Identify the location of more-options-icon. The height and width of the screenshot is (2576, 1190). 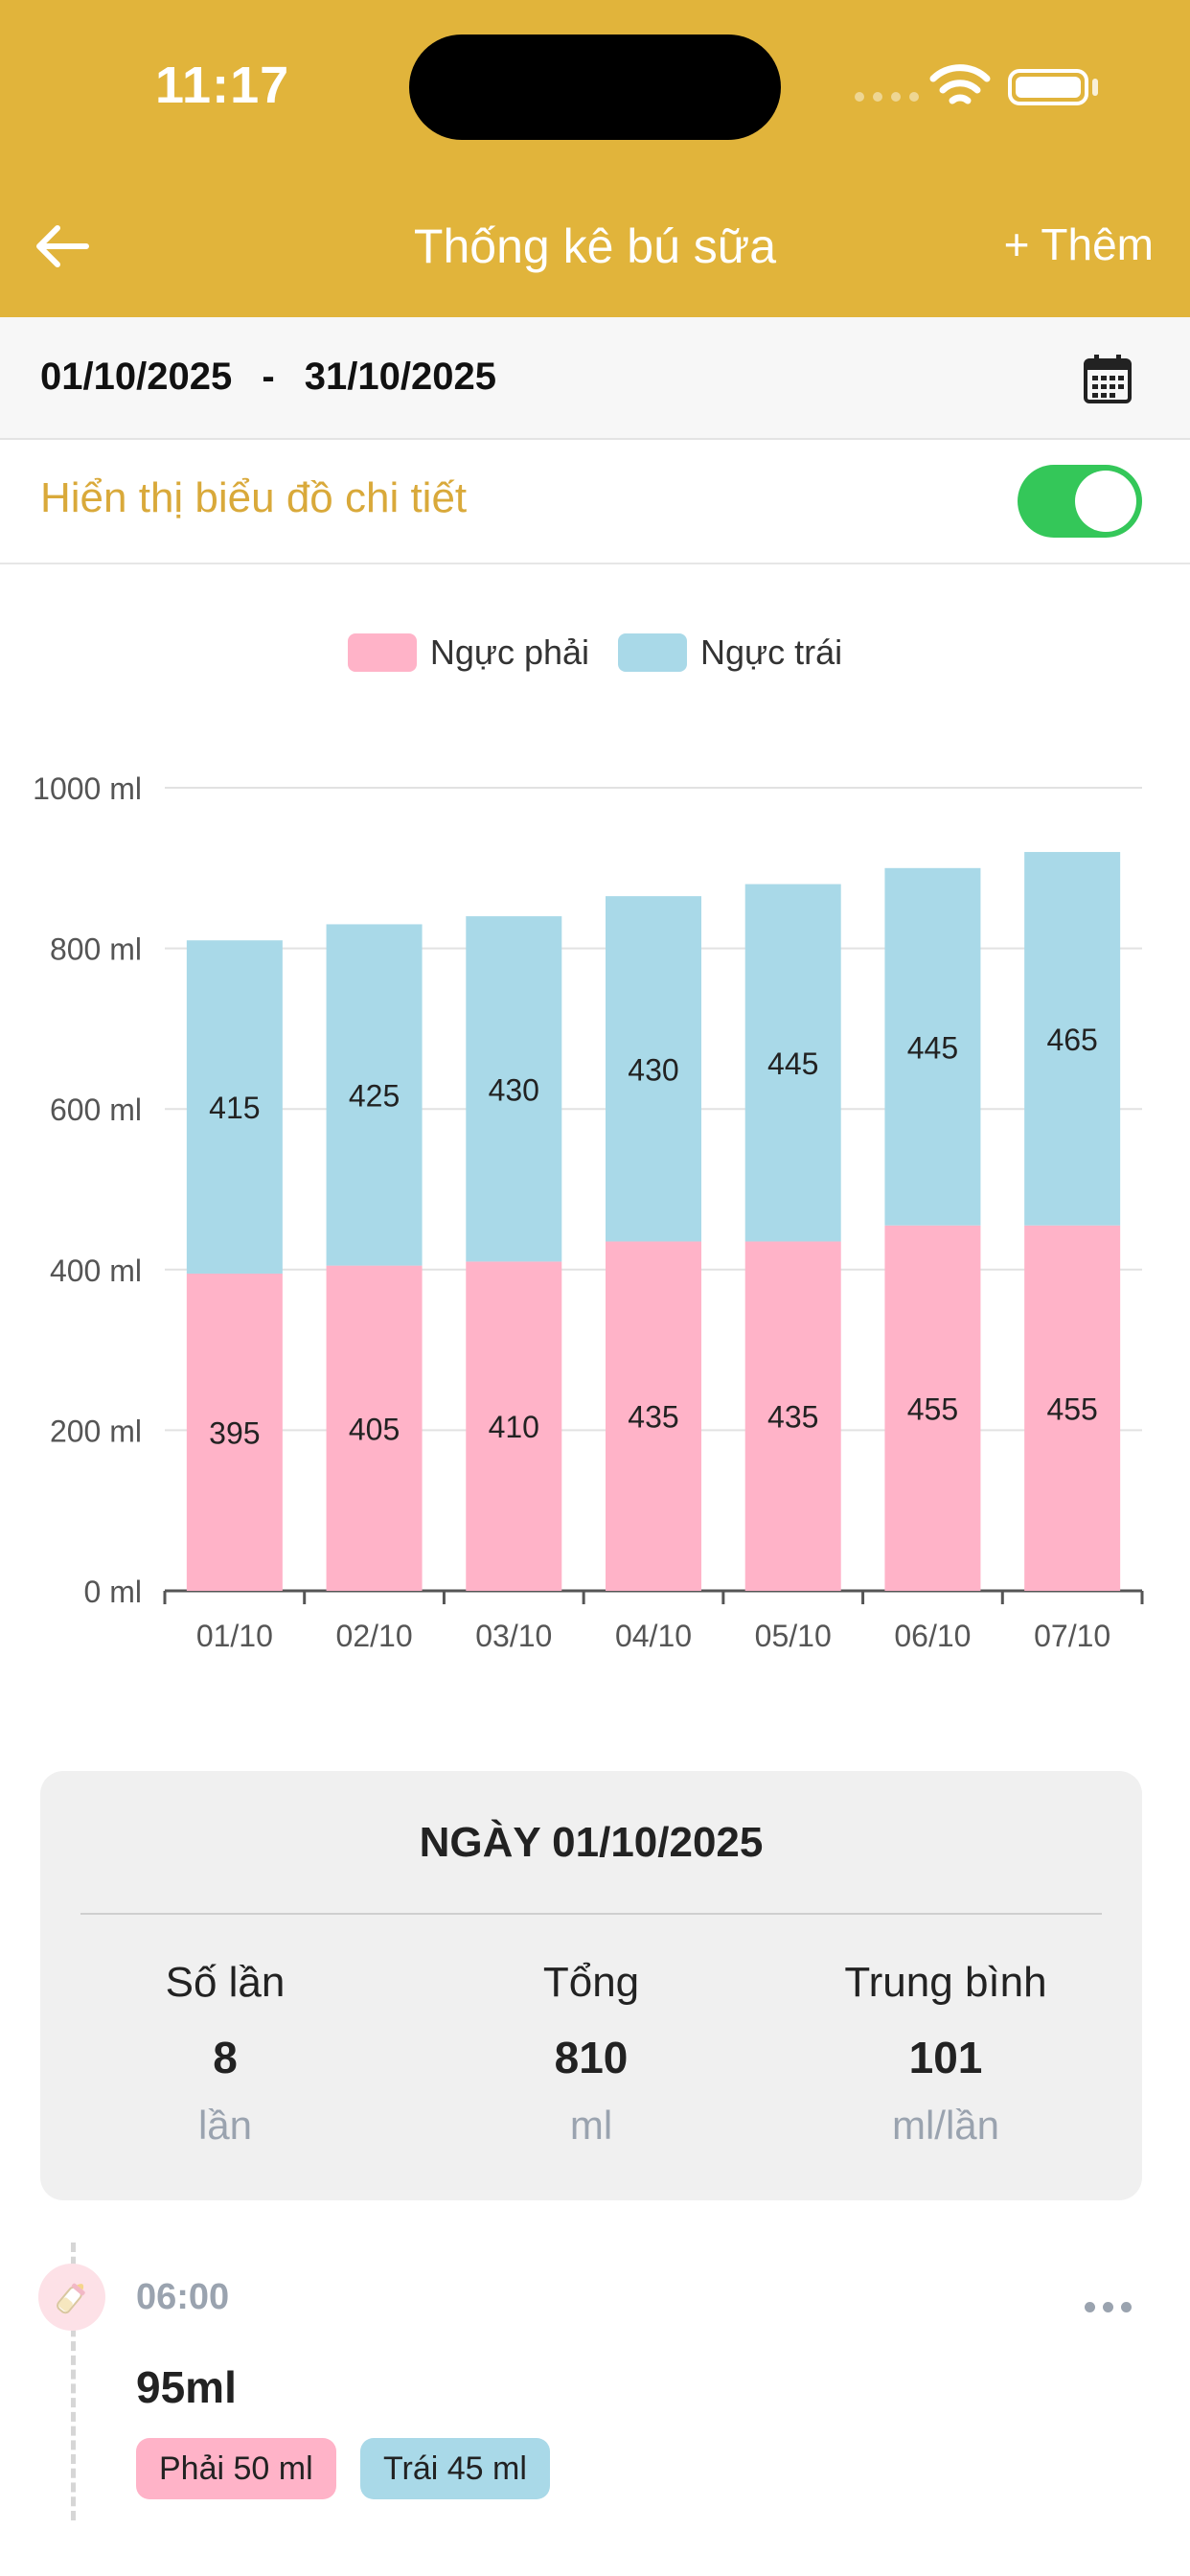
(1108, 2307).